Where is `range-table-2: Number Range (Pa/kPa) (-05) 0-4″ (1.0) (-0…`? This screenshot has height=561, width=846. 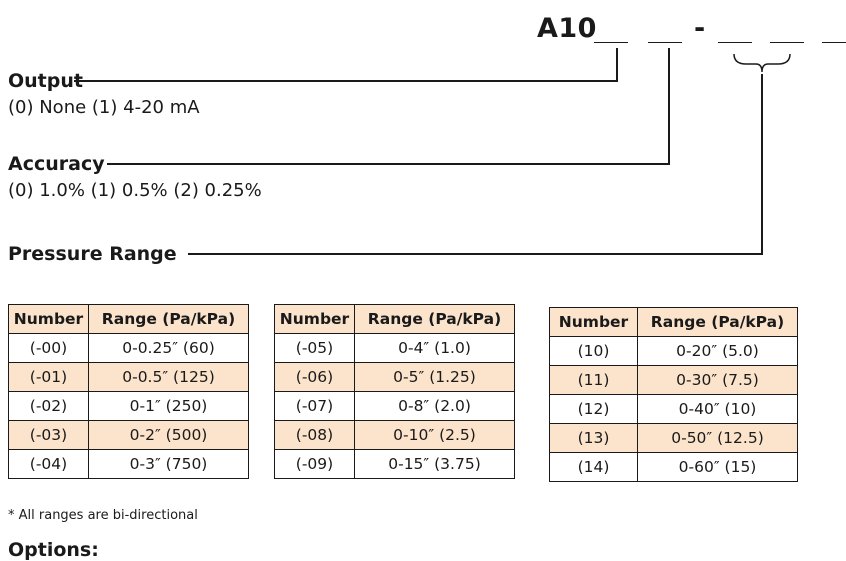 range-table-2: Number Range (Pa/kPa) (-05) 0-4″ (1.0) (-0… is located at coordinates (394, 391).